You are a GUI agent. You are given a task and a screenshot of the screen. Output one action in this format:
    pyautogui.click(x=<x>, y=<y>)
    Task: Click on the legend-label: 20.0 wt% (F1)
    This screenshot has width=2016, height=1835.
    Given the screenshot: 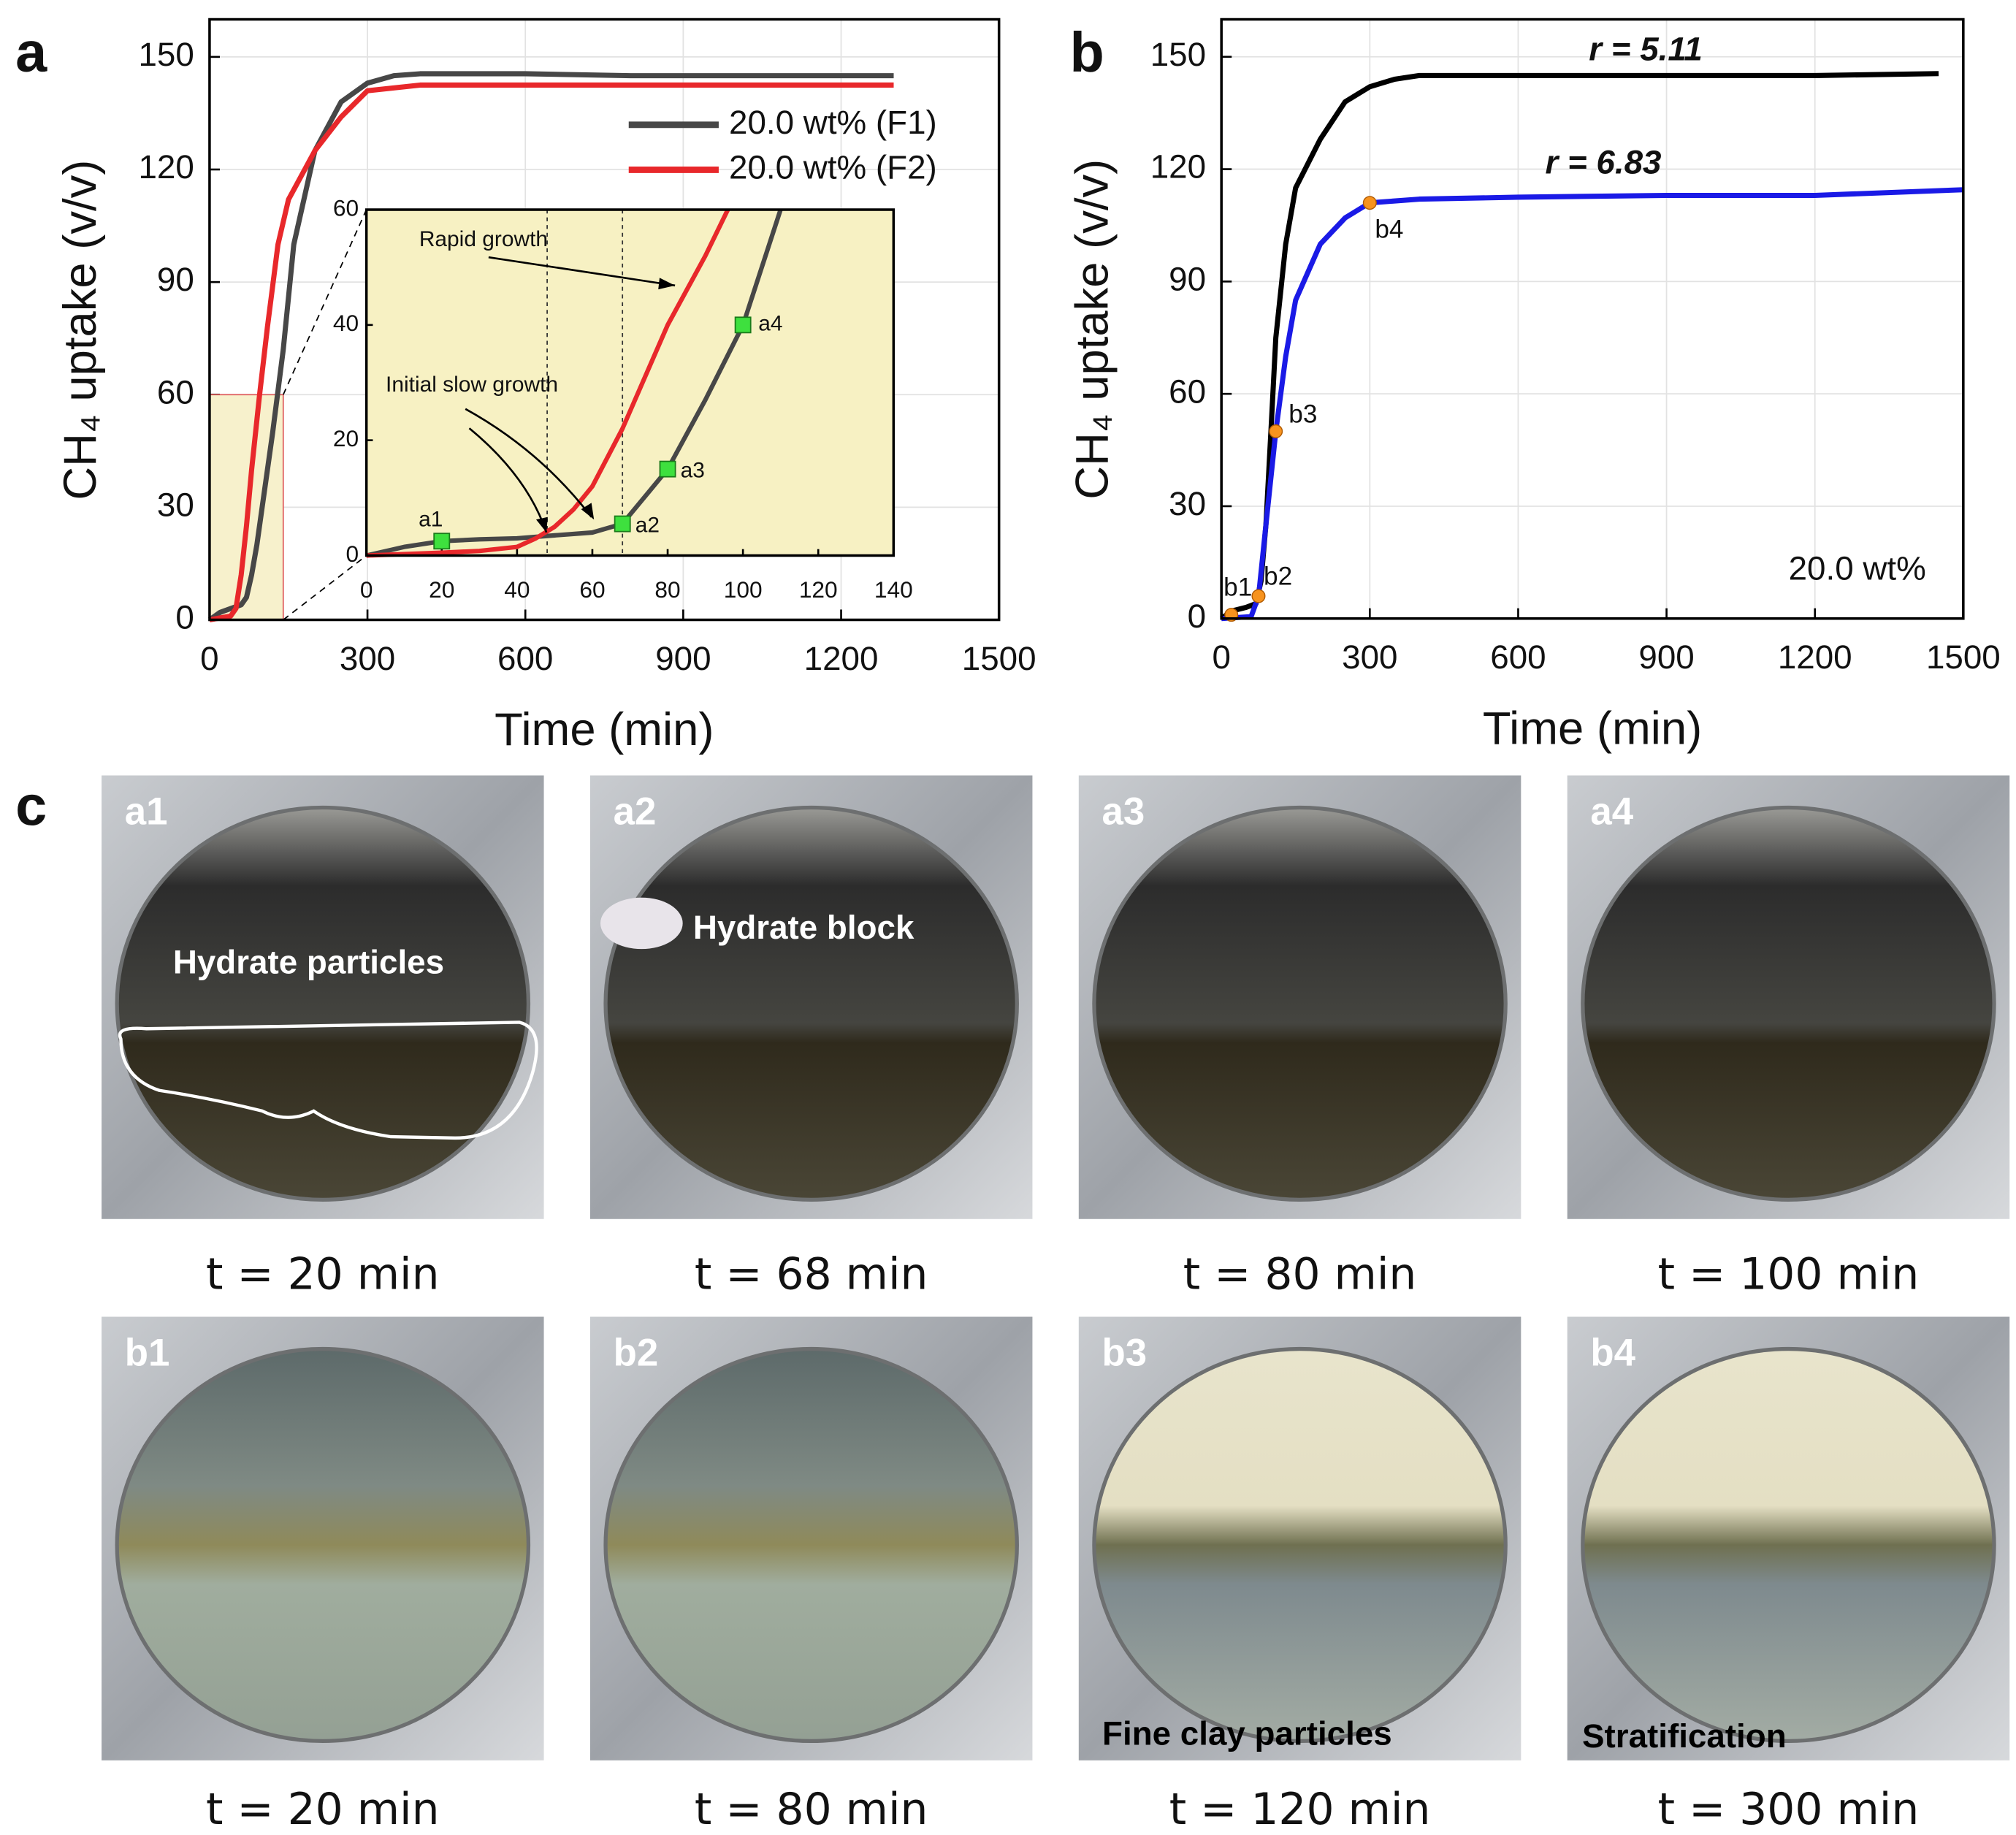 What is the action you would take?
    pyautogui.click(x=833, y=122)
    